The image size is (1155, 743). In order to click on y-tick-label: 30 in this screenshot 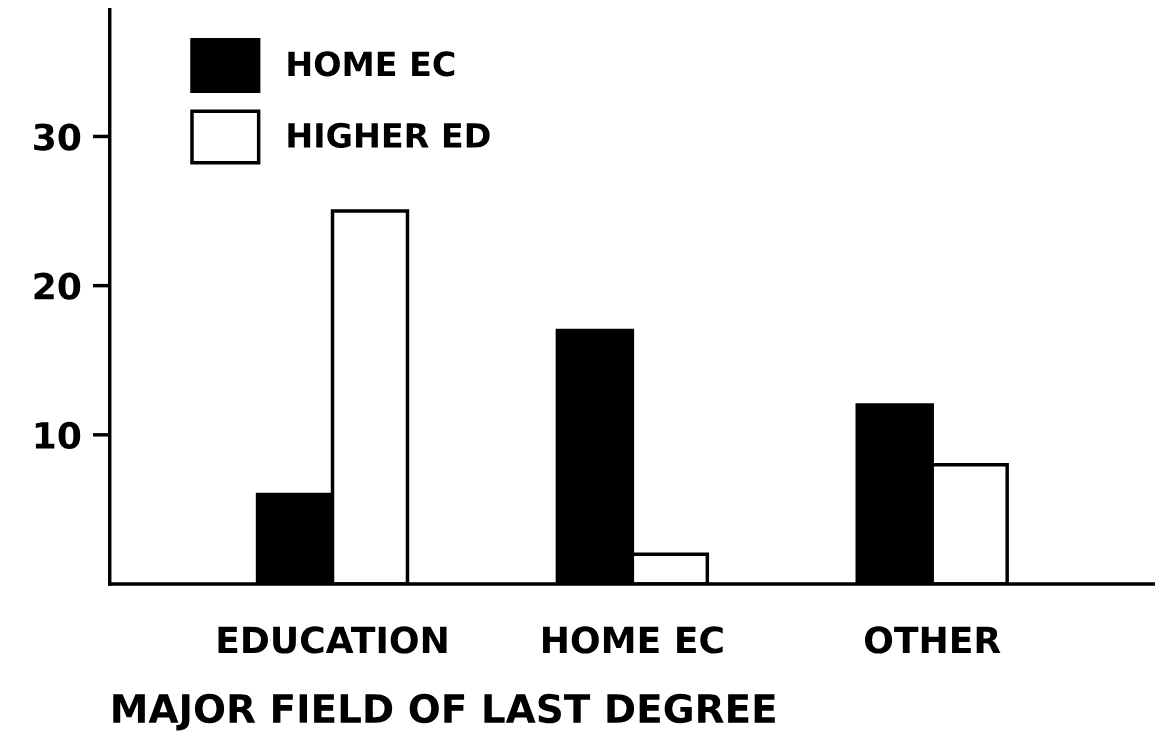, I will do `click(57, 137)`.